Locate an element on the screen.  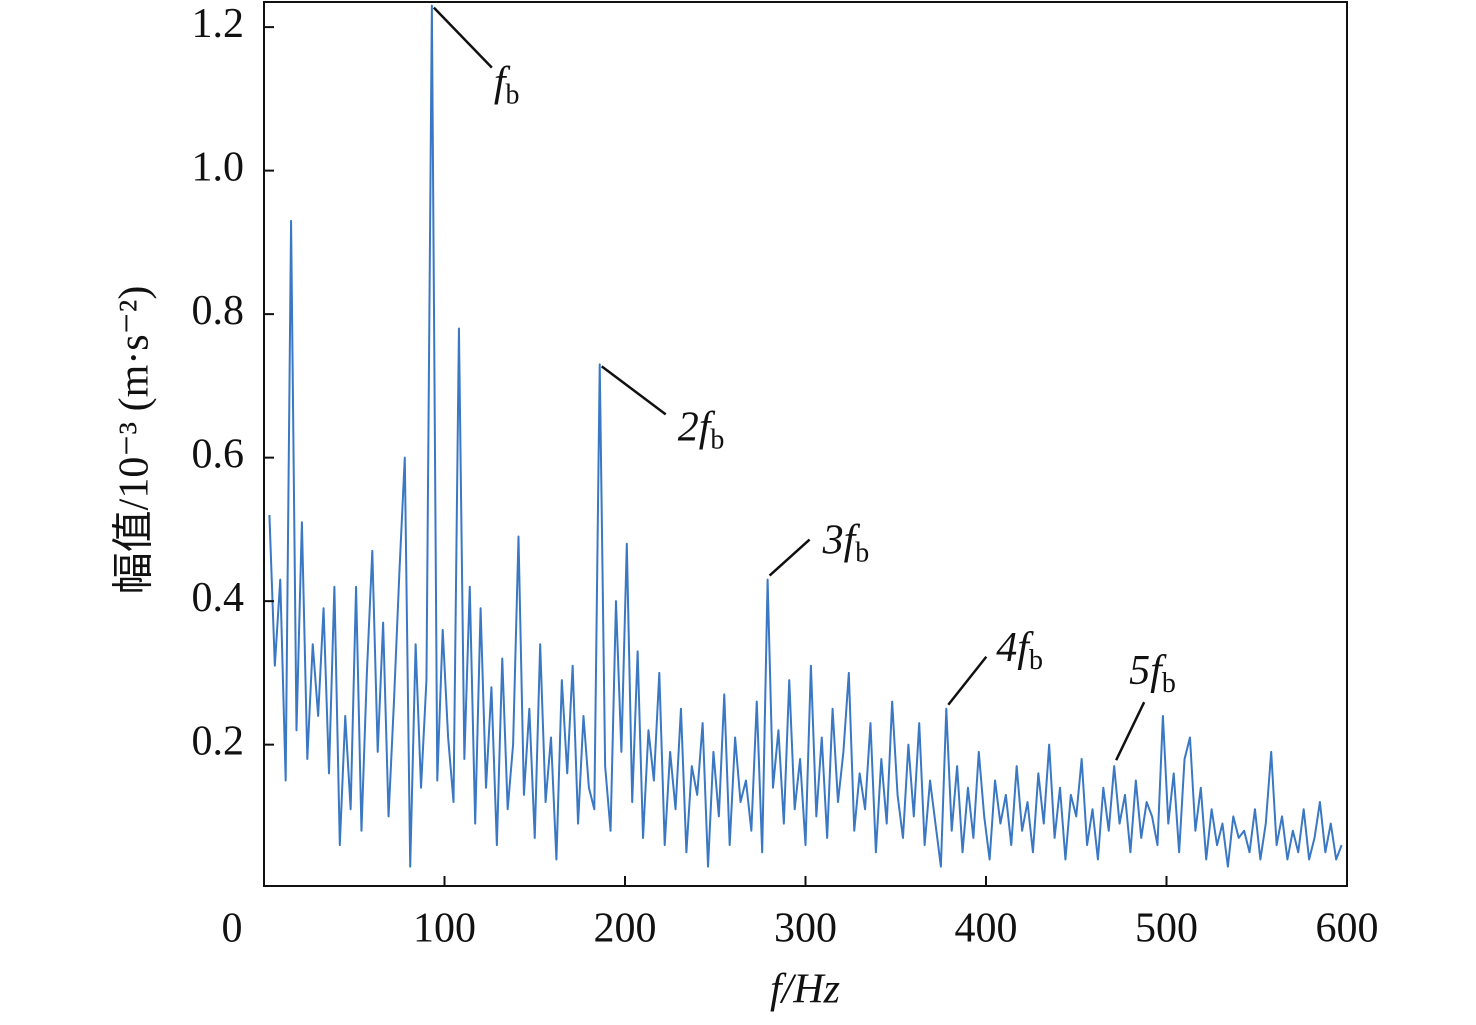
x-tick-label: 100 is located at coordinates (444, 929).